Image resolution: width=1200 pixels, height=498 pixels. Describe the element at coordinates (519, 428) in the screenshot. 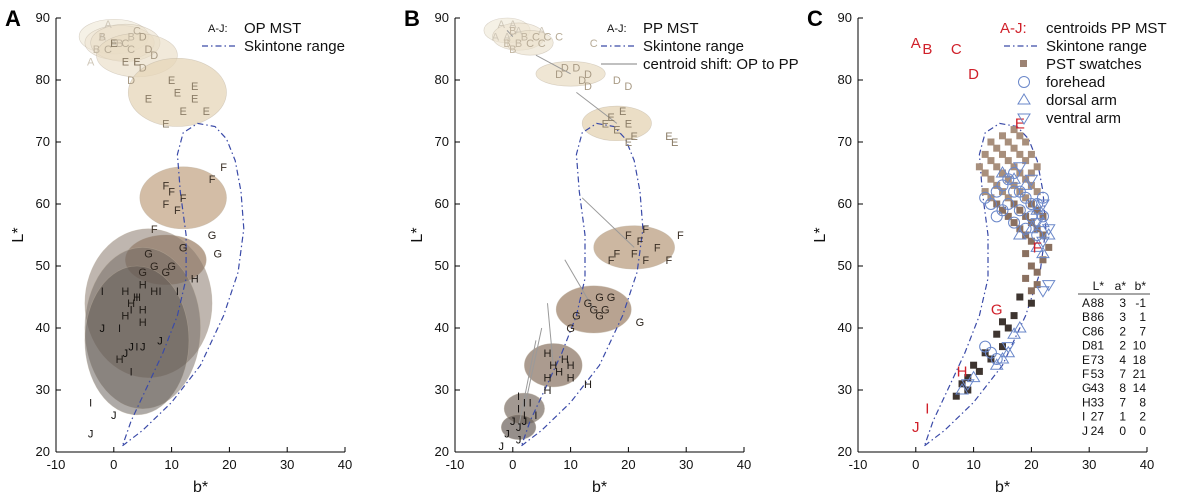

I see `data-point-j: J` at that location.